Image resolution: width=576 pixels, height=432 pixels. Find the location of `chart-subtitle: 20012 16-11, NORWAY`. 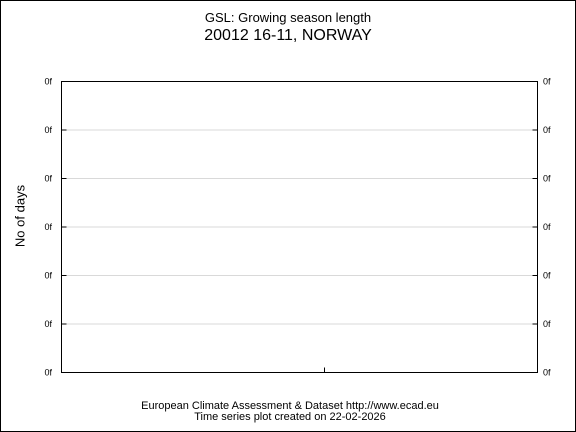

chart-subtitle: 20012 16-11, NORWAY is located at coordinates (288, 35).